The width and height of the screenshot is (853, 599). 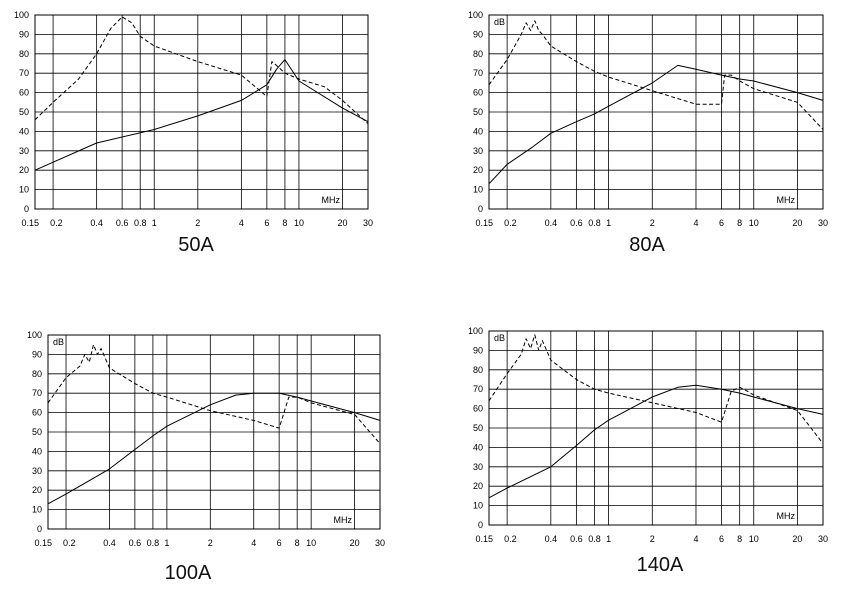 What do you see at coordinates (188, 573) in the screenshot?
I see `chart-caption: 100A` at bounding box center [188, 573].